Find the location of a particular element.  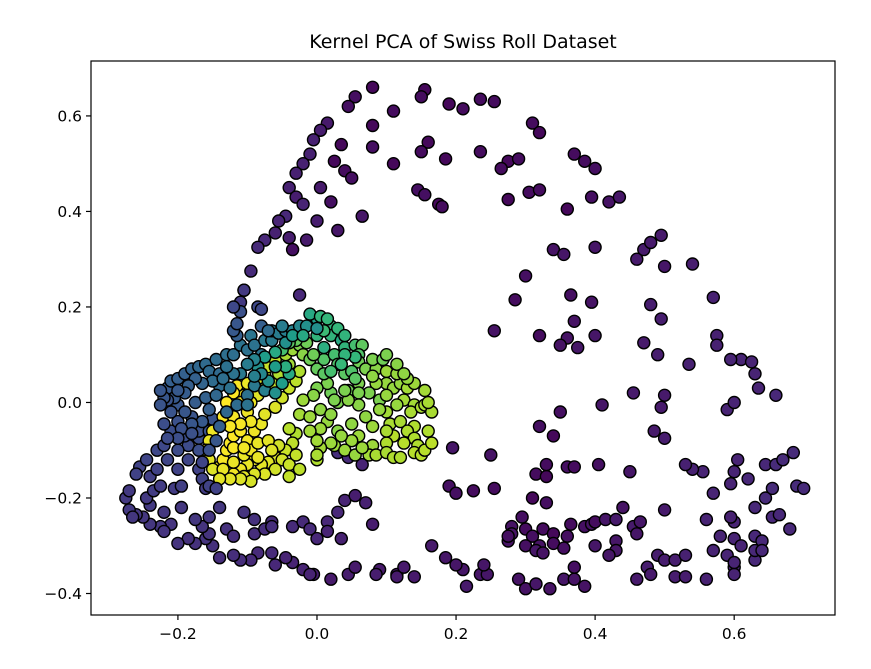

y-tick-label: 0.0 is located at coordinates (69, 403).